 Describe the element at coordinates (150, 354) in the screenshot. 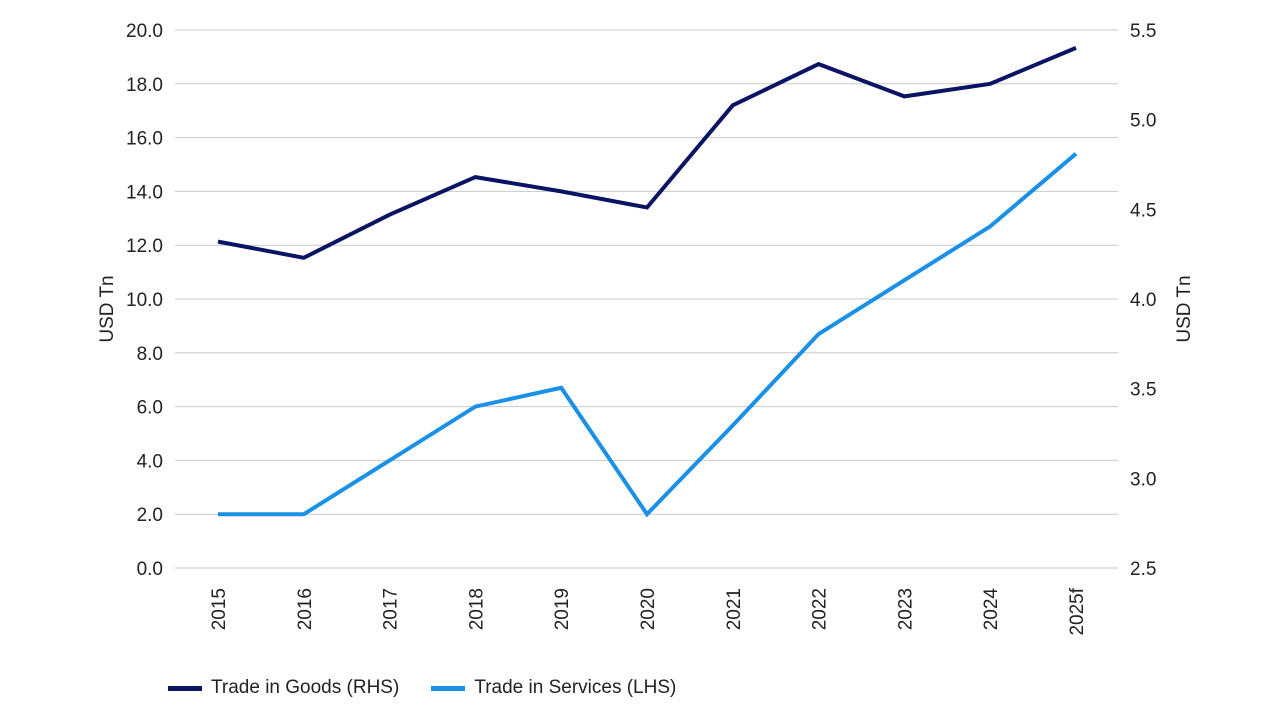

I see `left-tick-label: 8.0` at that location.